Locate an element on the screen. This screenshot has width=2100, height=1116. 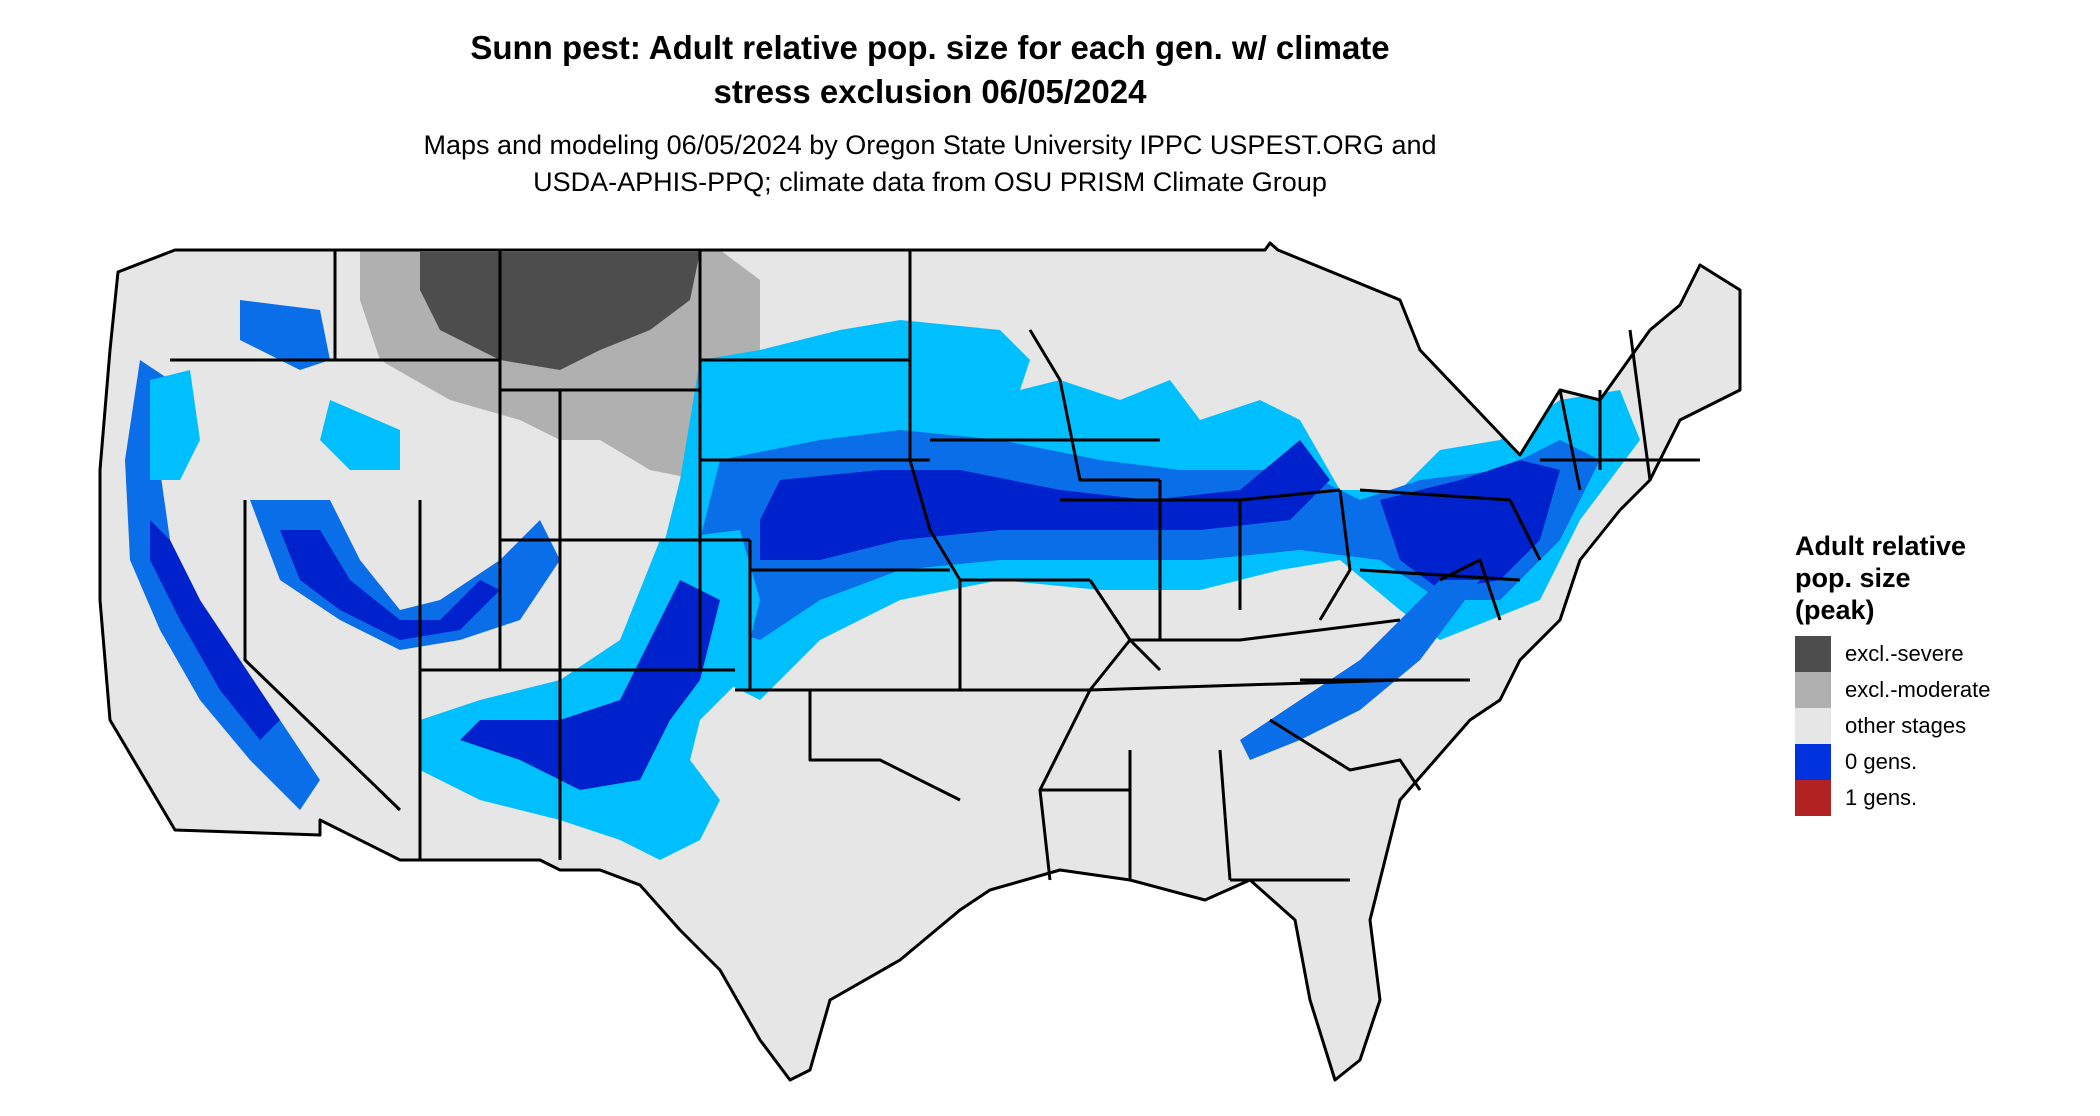
legend-label-excl-moderate: excl.-moderate is located at coordinates (1918, 689).